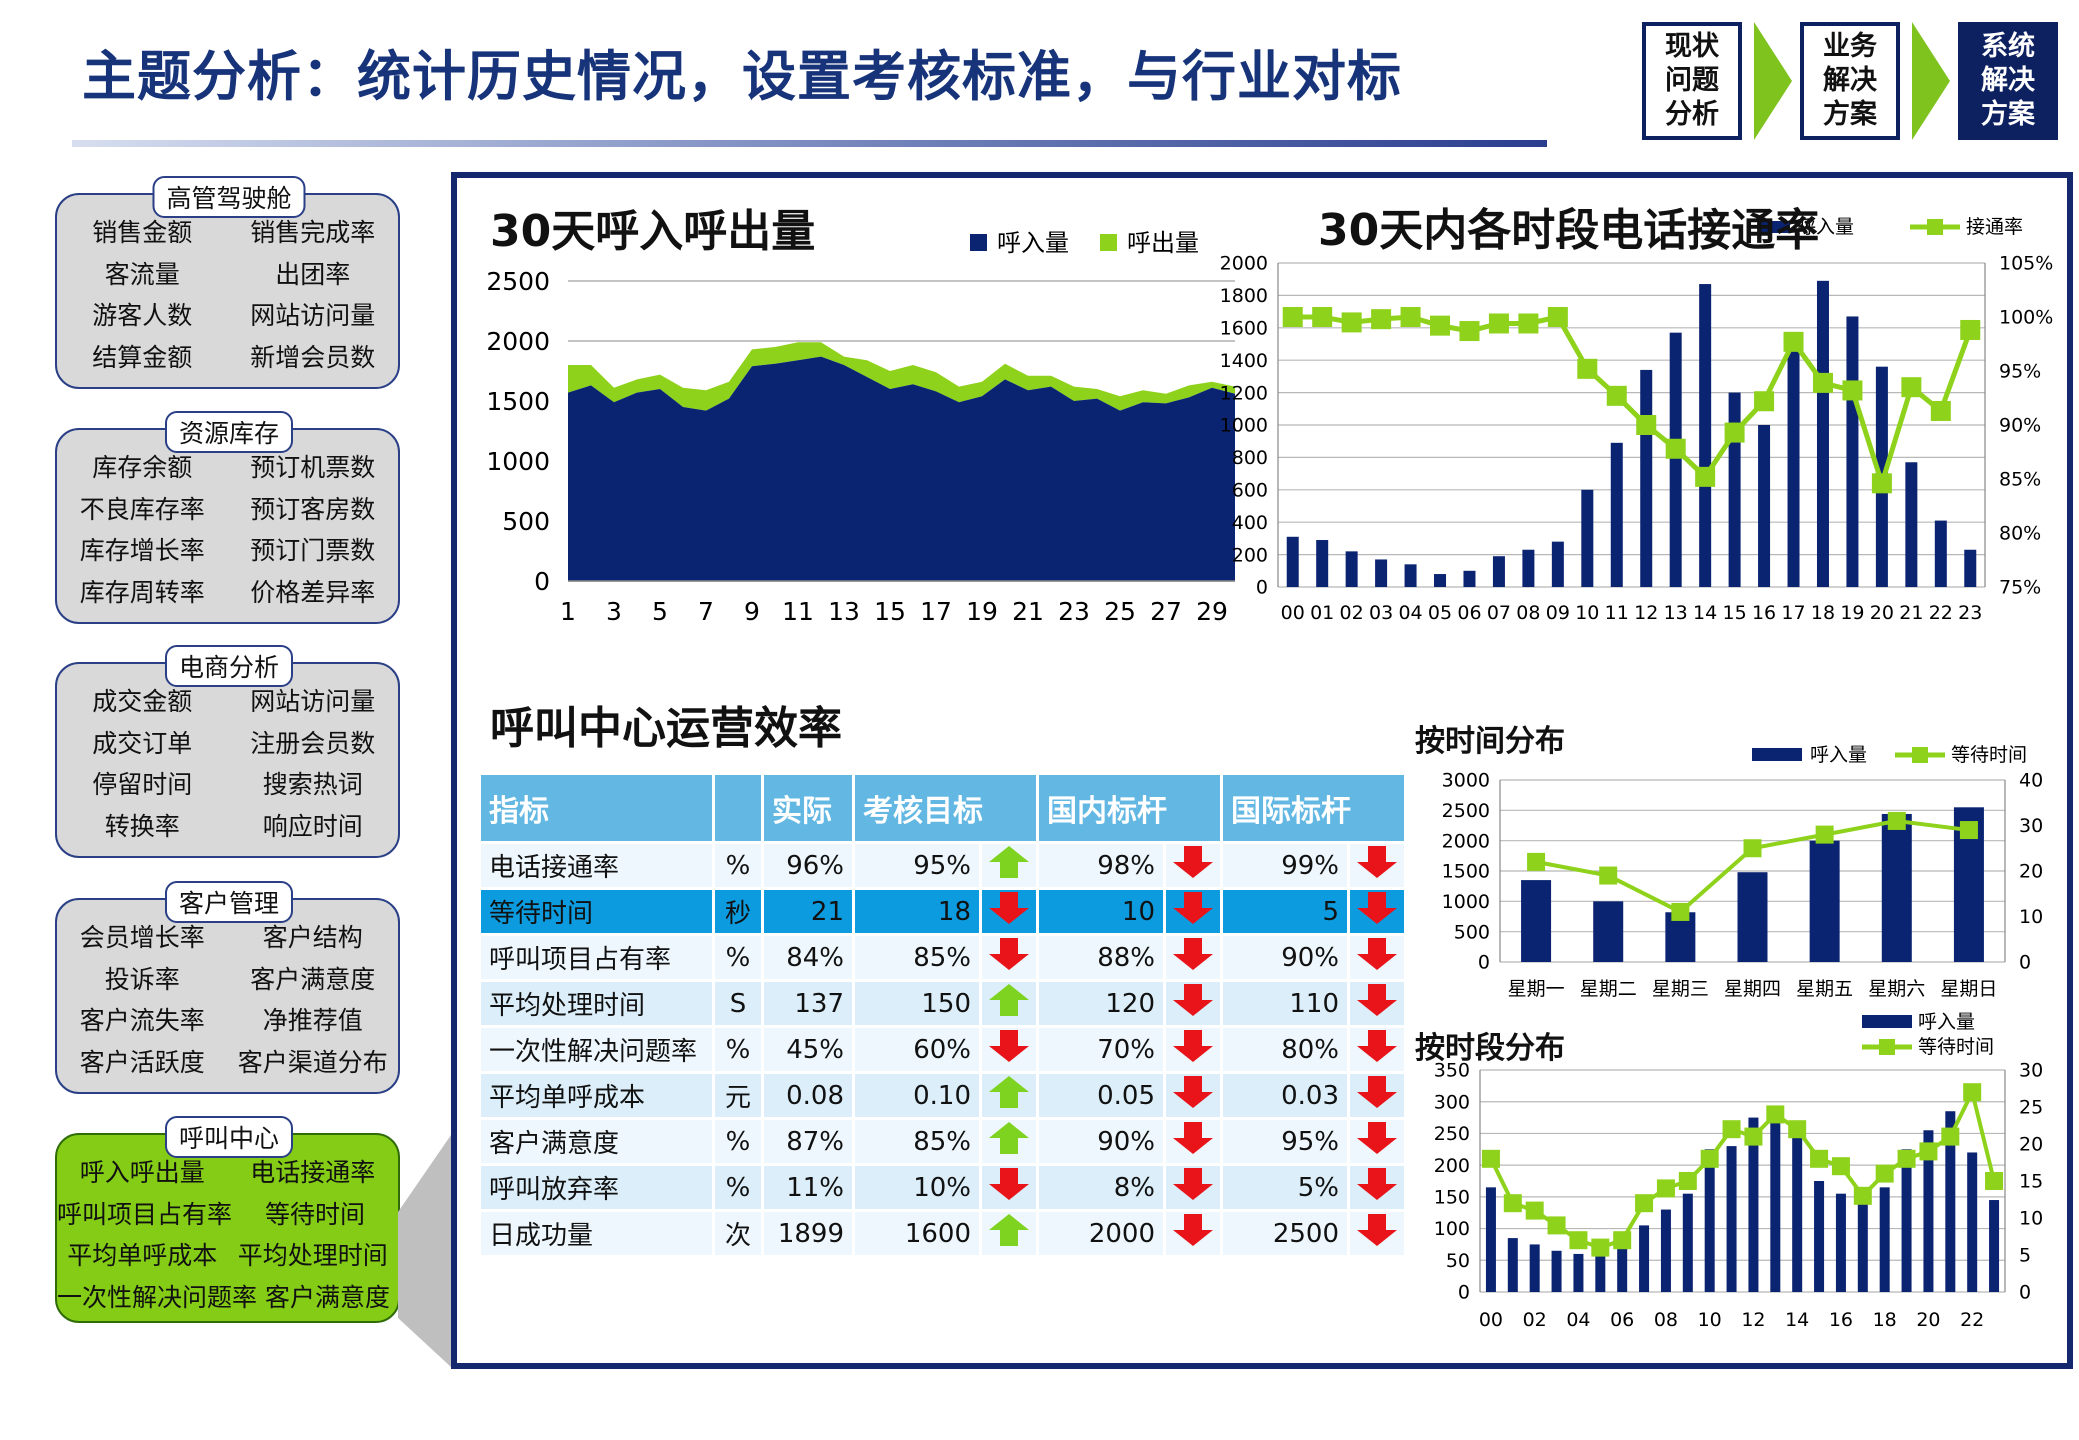 This screenshot has height=1440, width=2079. Describe the element at coordinates (227, 1019) in the screenshot. I see `category-row: 客户流失率 净推荐值` at that location.